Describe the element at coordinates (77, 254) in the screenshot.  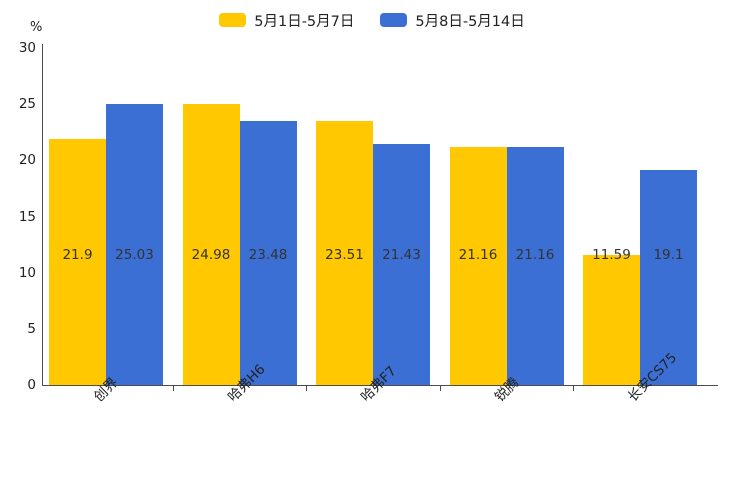
I see `bar-value-label: 21.9` at that location.